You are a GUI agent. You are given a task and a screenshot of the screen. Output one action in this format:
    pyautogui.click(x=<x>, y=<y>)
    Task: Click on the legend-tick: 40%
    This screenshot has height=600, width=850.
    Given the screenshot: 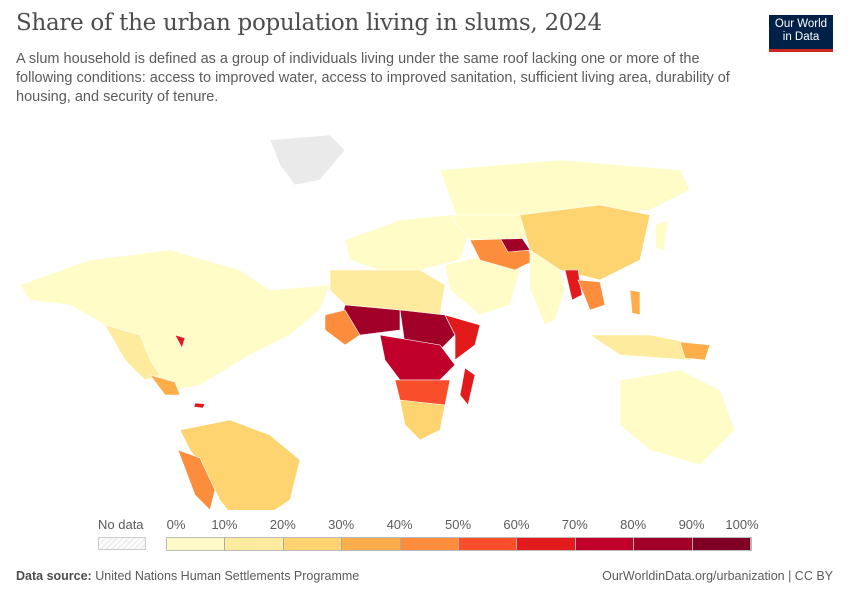 What is the action you would take?
    pyautogui.click(x=399, y=524)
    